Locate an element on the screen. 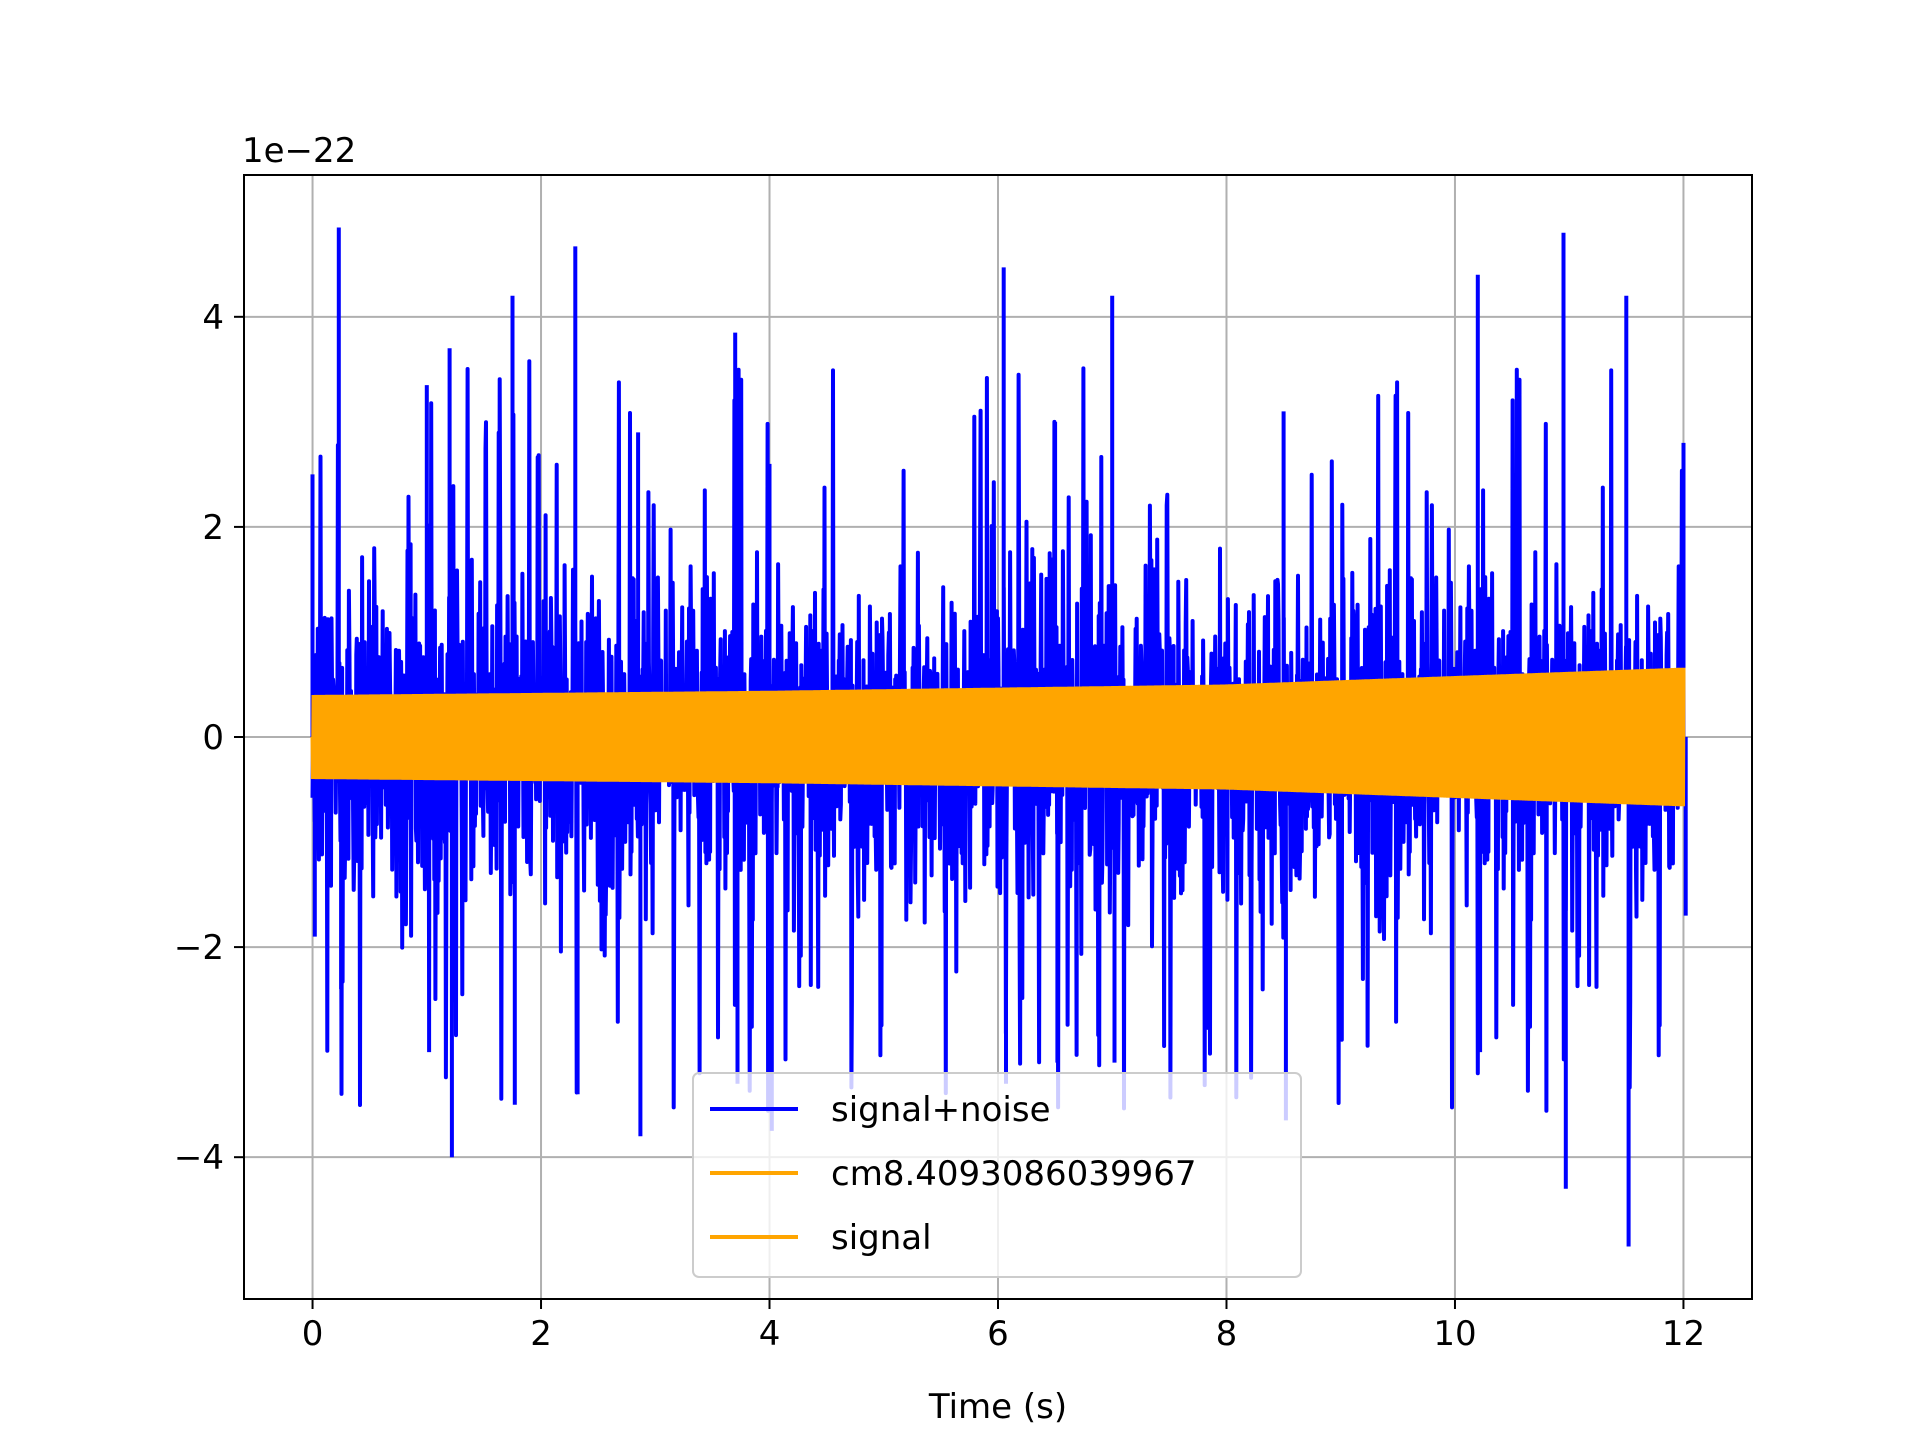 This screenshot has height=1440, width=1920. y-tick-label: −2 is located at coordinates (199, 948).